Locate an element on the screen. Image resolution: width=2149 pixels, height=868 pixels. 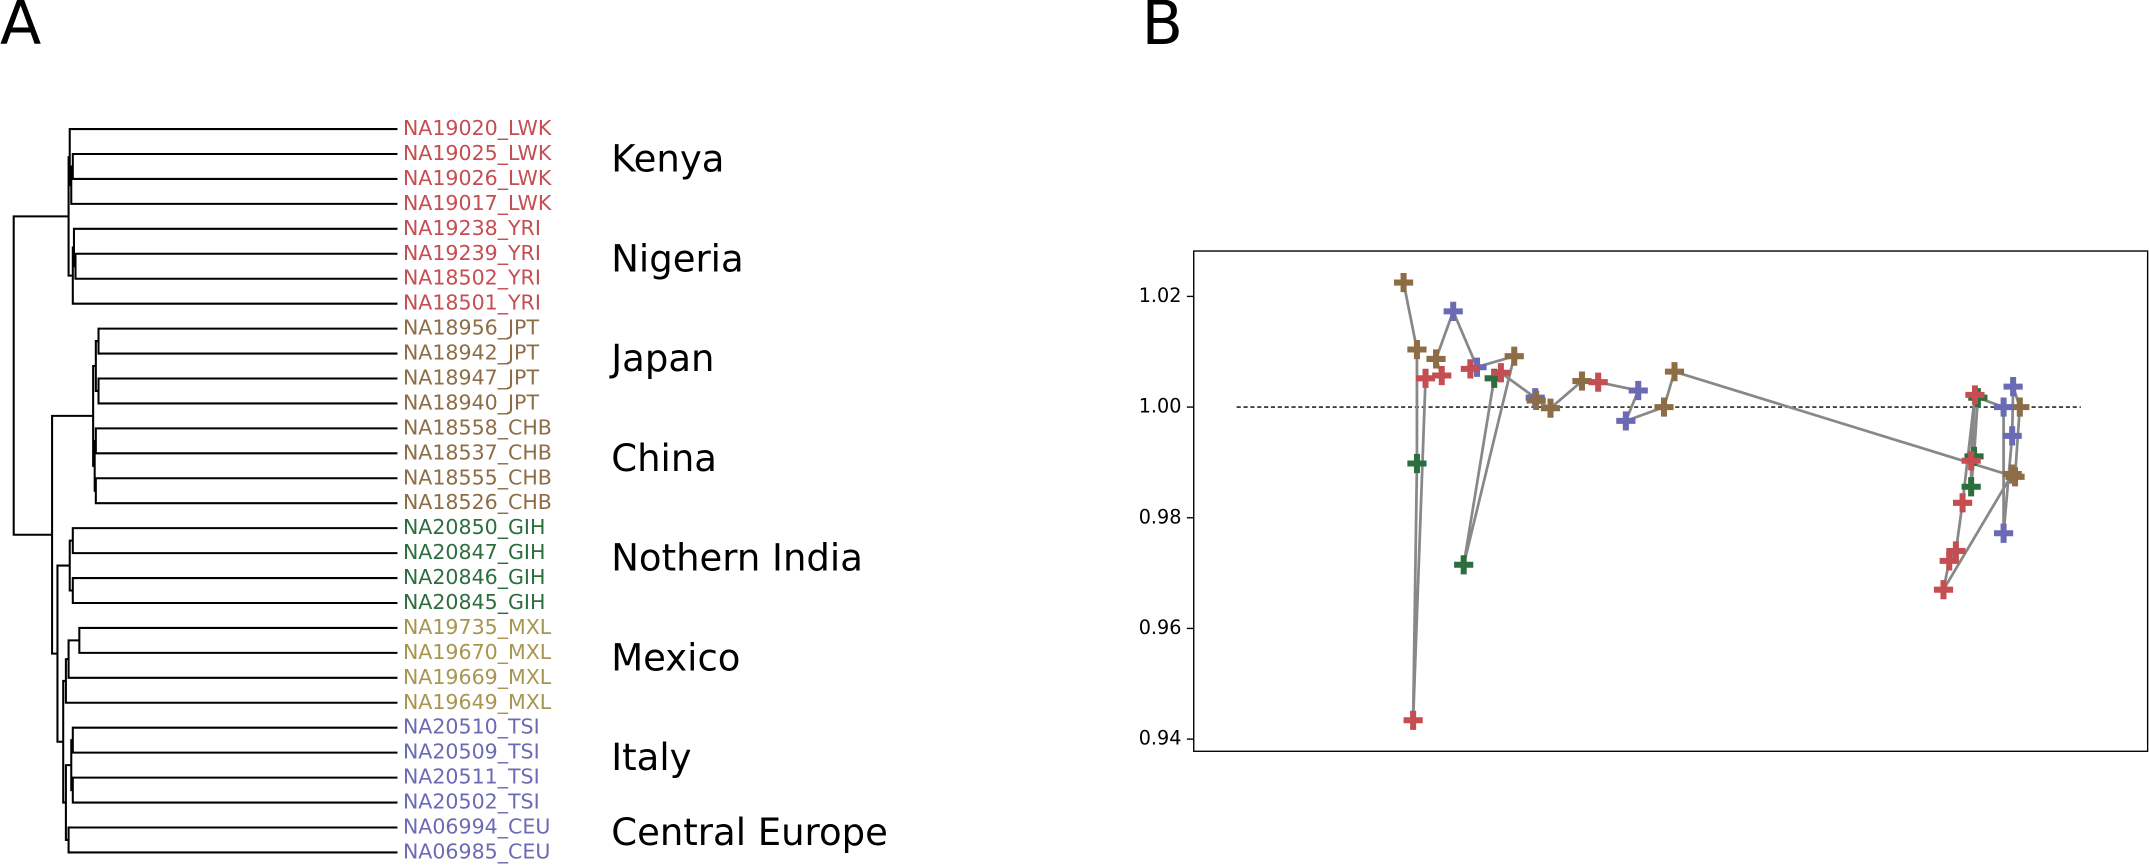
group-label: Italy is located at coordinates (651, 757).